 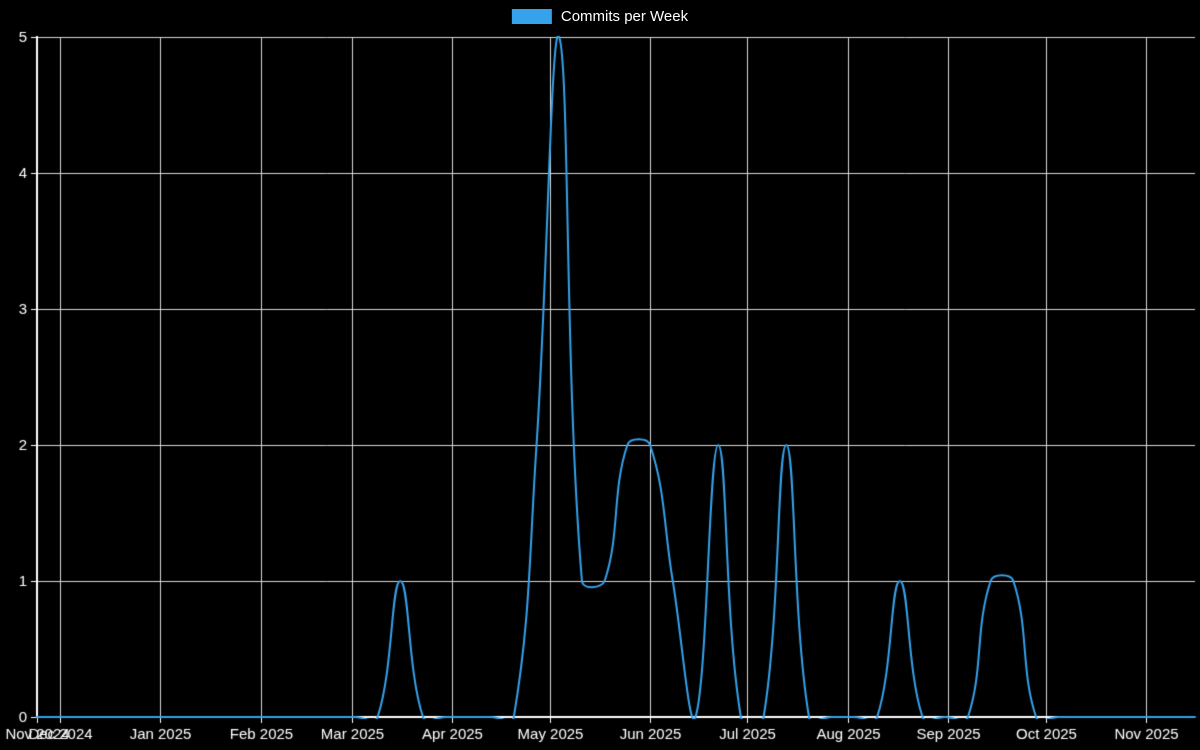 I want to click on legend-swatch, so click(x=531, y=16).